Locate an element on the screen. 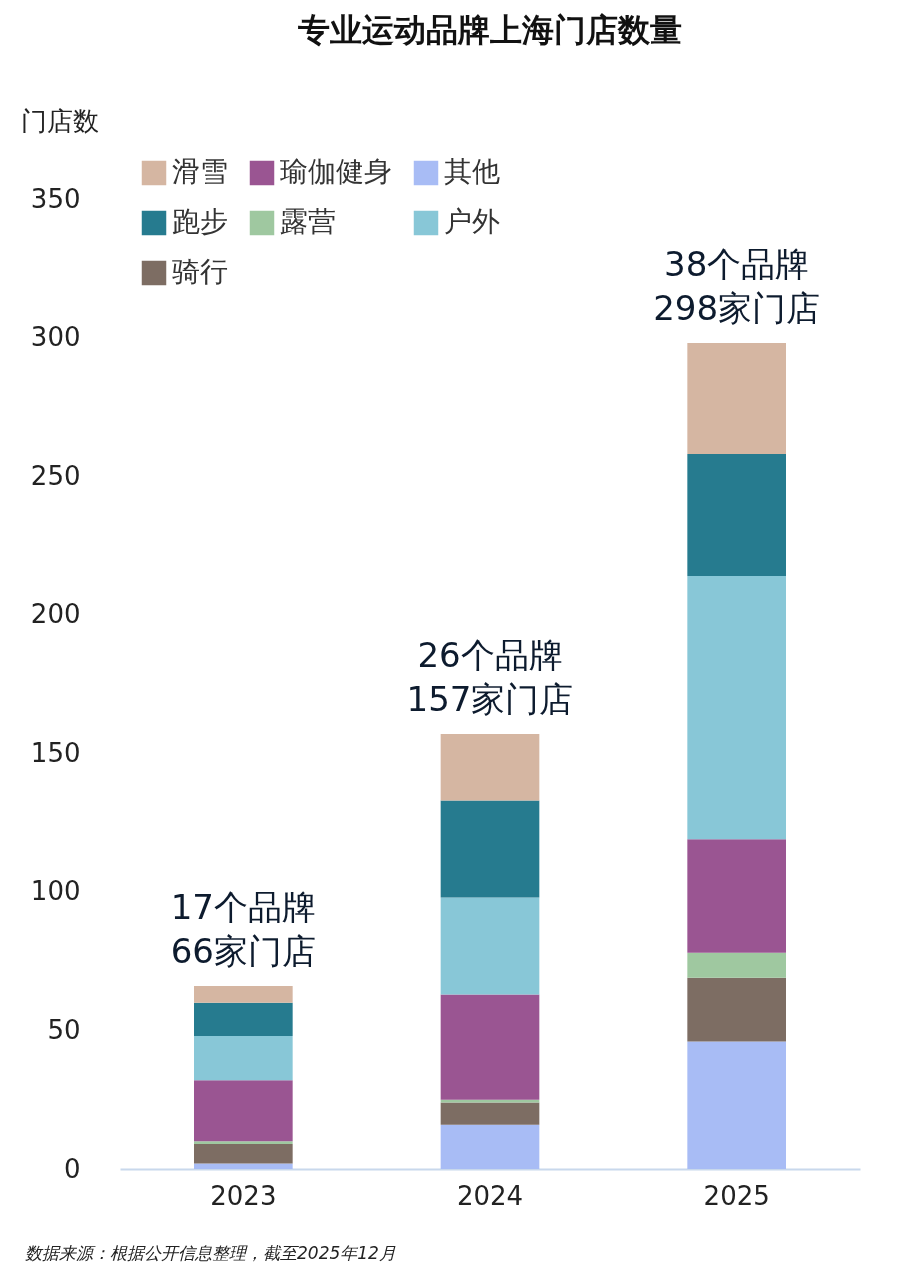 Image resolution: width=904 pixels, height=1280 pixels. y-tick-label: 50 is located at coordinates (64, 1029).